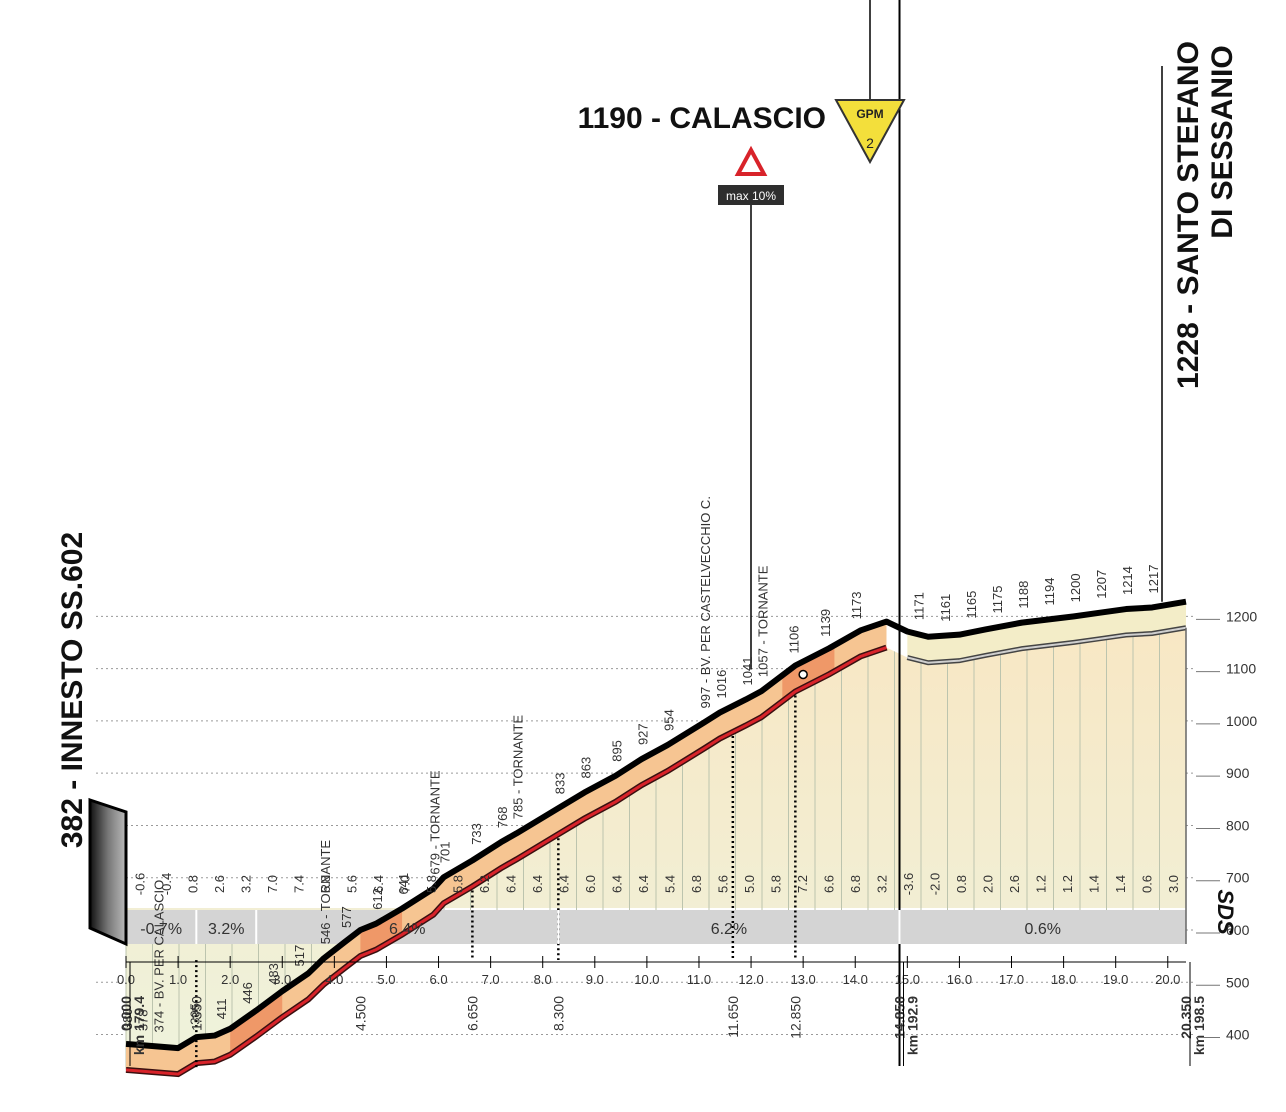 Image resolution: width=1286 pixels, height=1112 pixels. Describe the element at coordinates (934, 884) in the screenshot. I see `segment-gradient-label: -2.0` at that location.